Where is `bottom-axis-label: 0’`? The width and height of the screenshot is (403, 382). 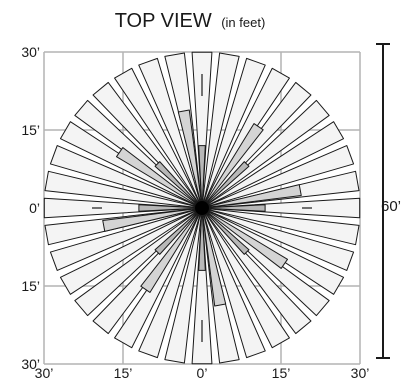 bottom-axis-label: 0’ is located at coordinates (202, 373).